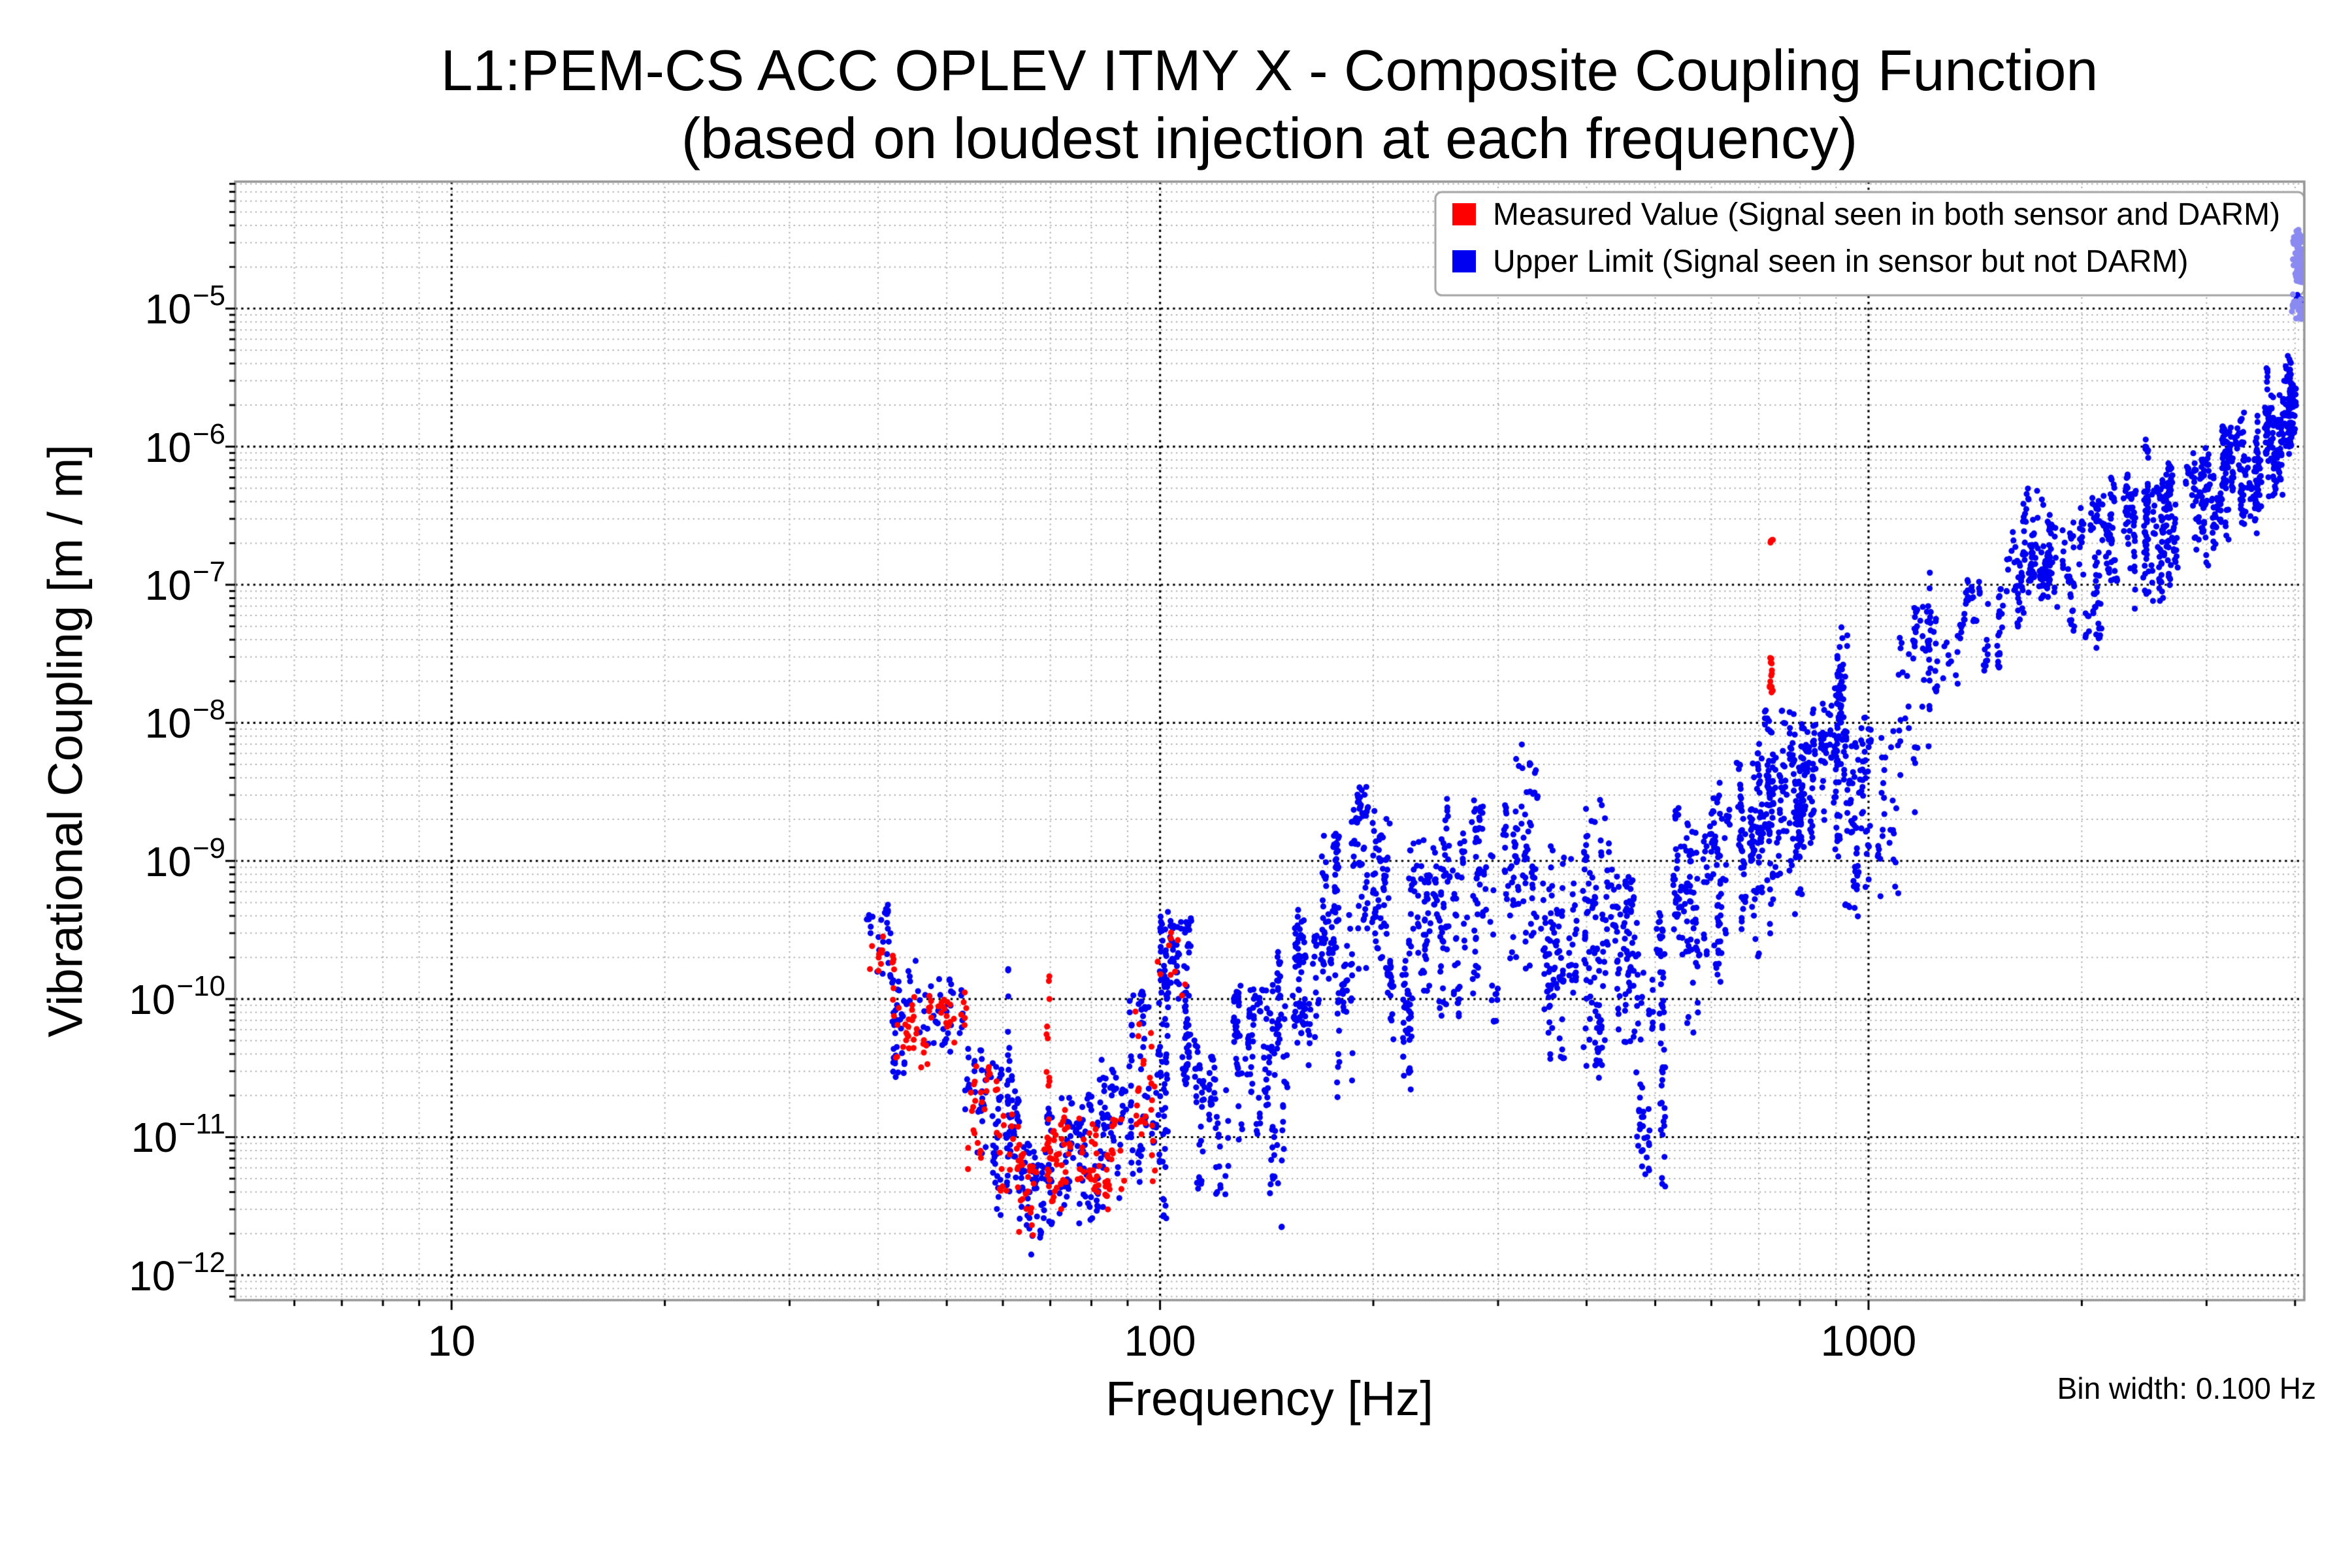  What do you see at coordinates (177, 997) in the screenshot?
I see `y-tick-label: 10⁻¹⁰` at bounding box center [177, 997].